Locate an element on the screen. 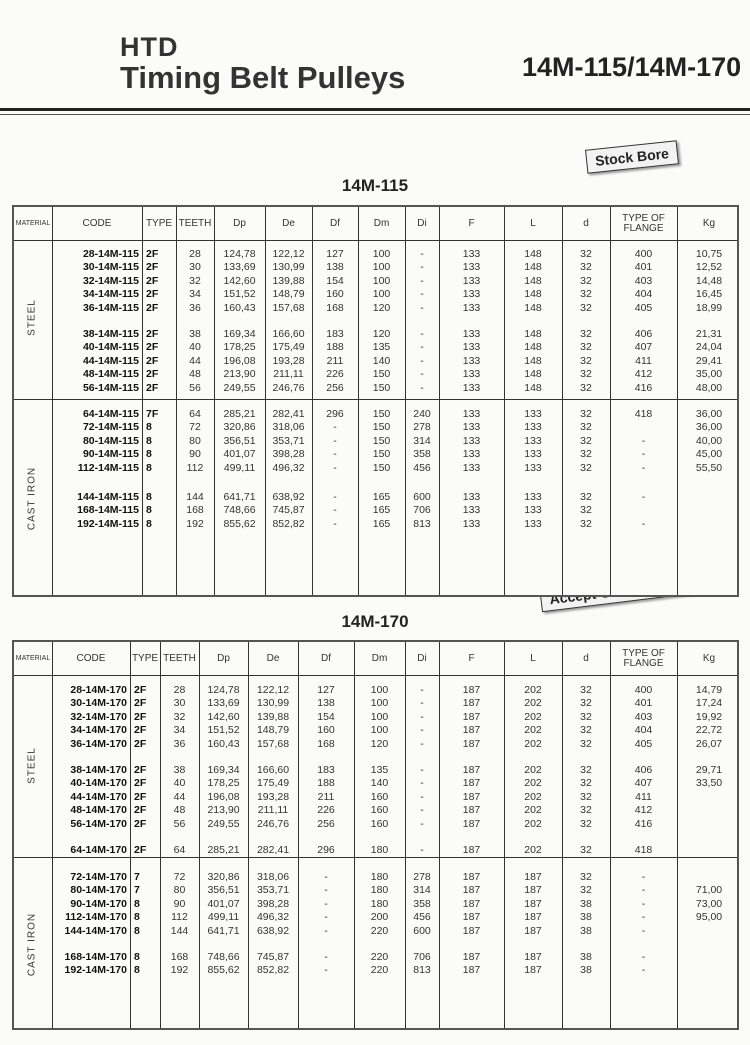 The height and width of the screenshot is (1045, 750). cell-de: 318,06 is located at coordinates (273, 877).